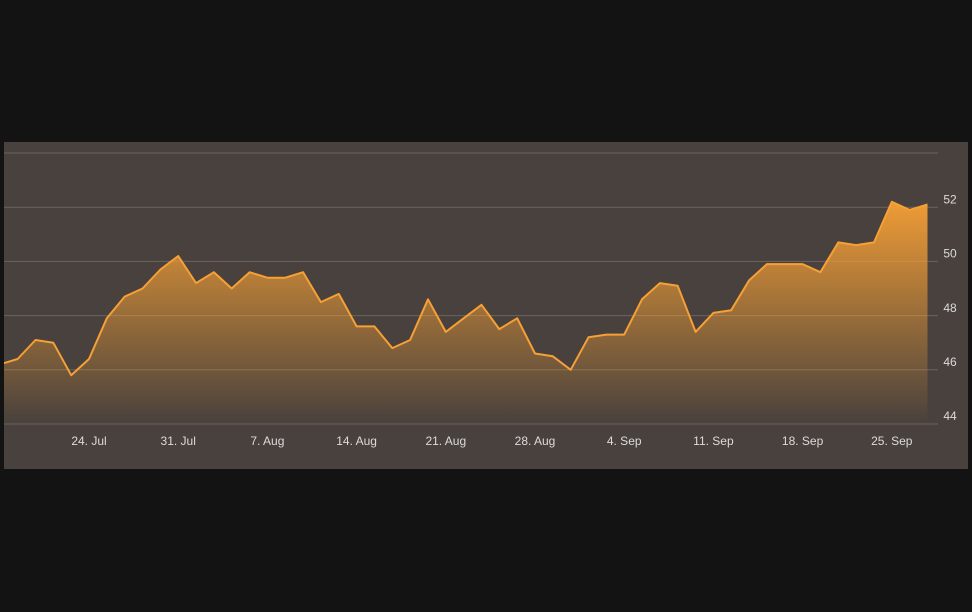  I want to click on y-tick-label: 44, so click(950, 416).